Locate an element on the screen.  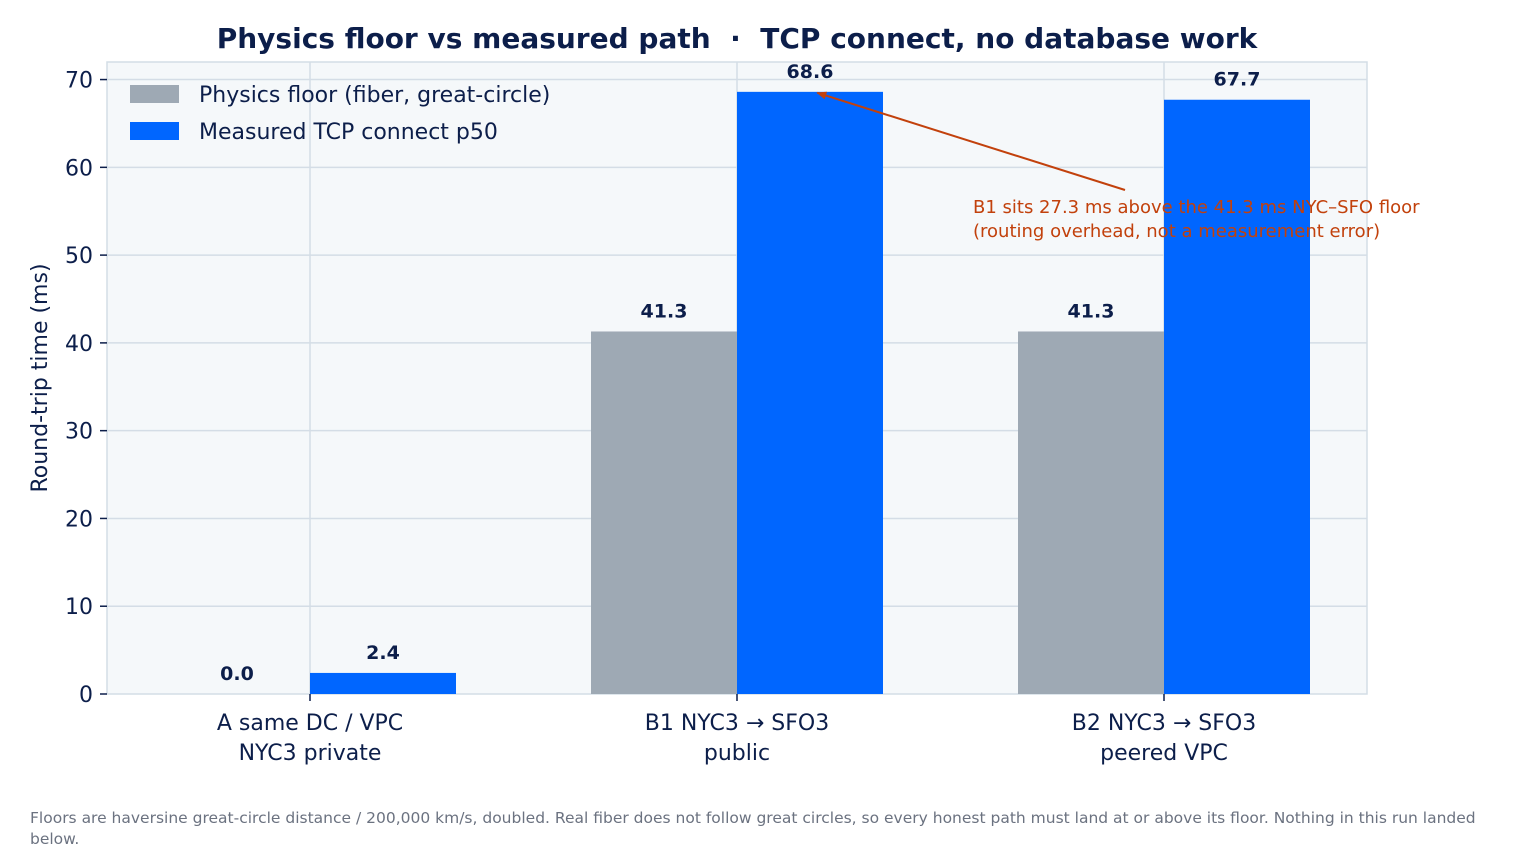
y-tick-label: 30 is located at coordinates (79, 432).